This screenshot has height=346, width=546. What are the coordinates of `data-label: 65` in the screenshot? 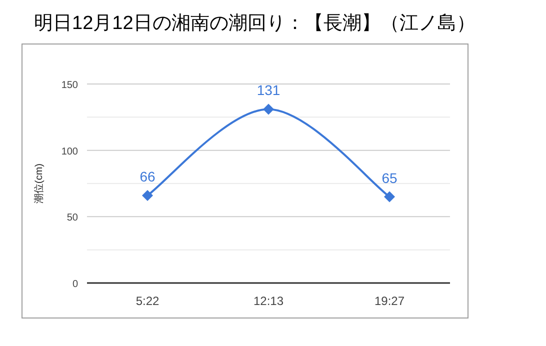 It's located at (390, 178).